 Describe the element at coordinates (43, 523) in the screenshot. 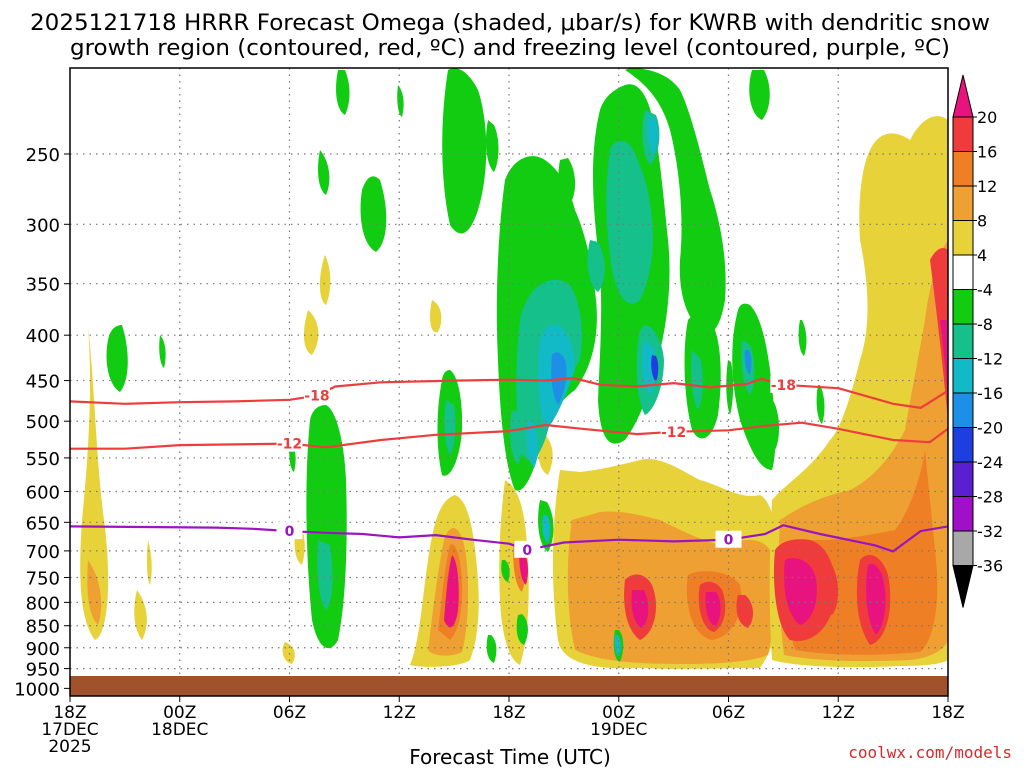

I see `pressure-tick-label: 650` at that location.